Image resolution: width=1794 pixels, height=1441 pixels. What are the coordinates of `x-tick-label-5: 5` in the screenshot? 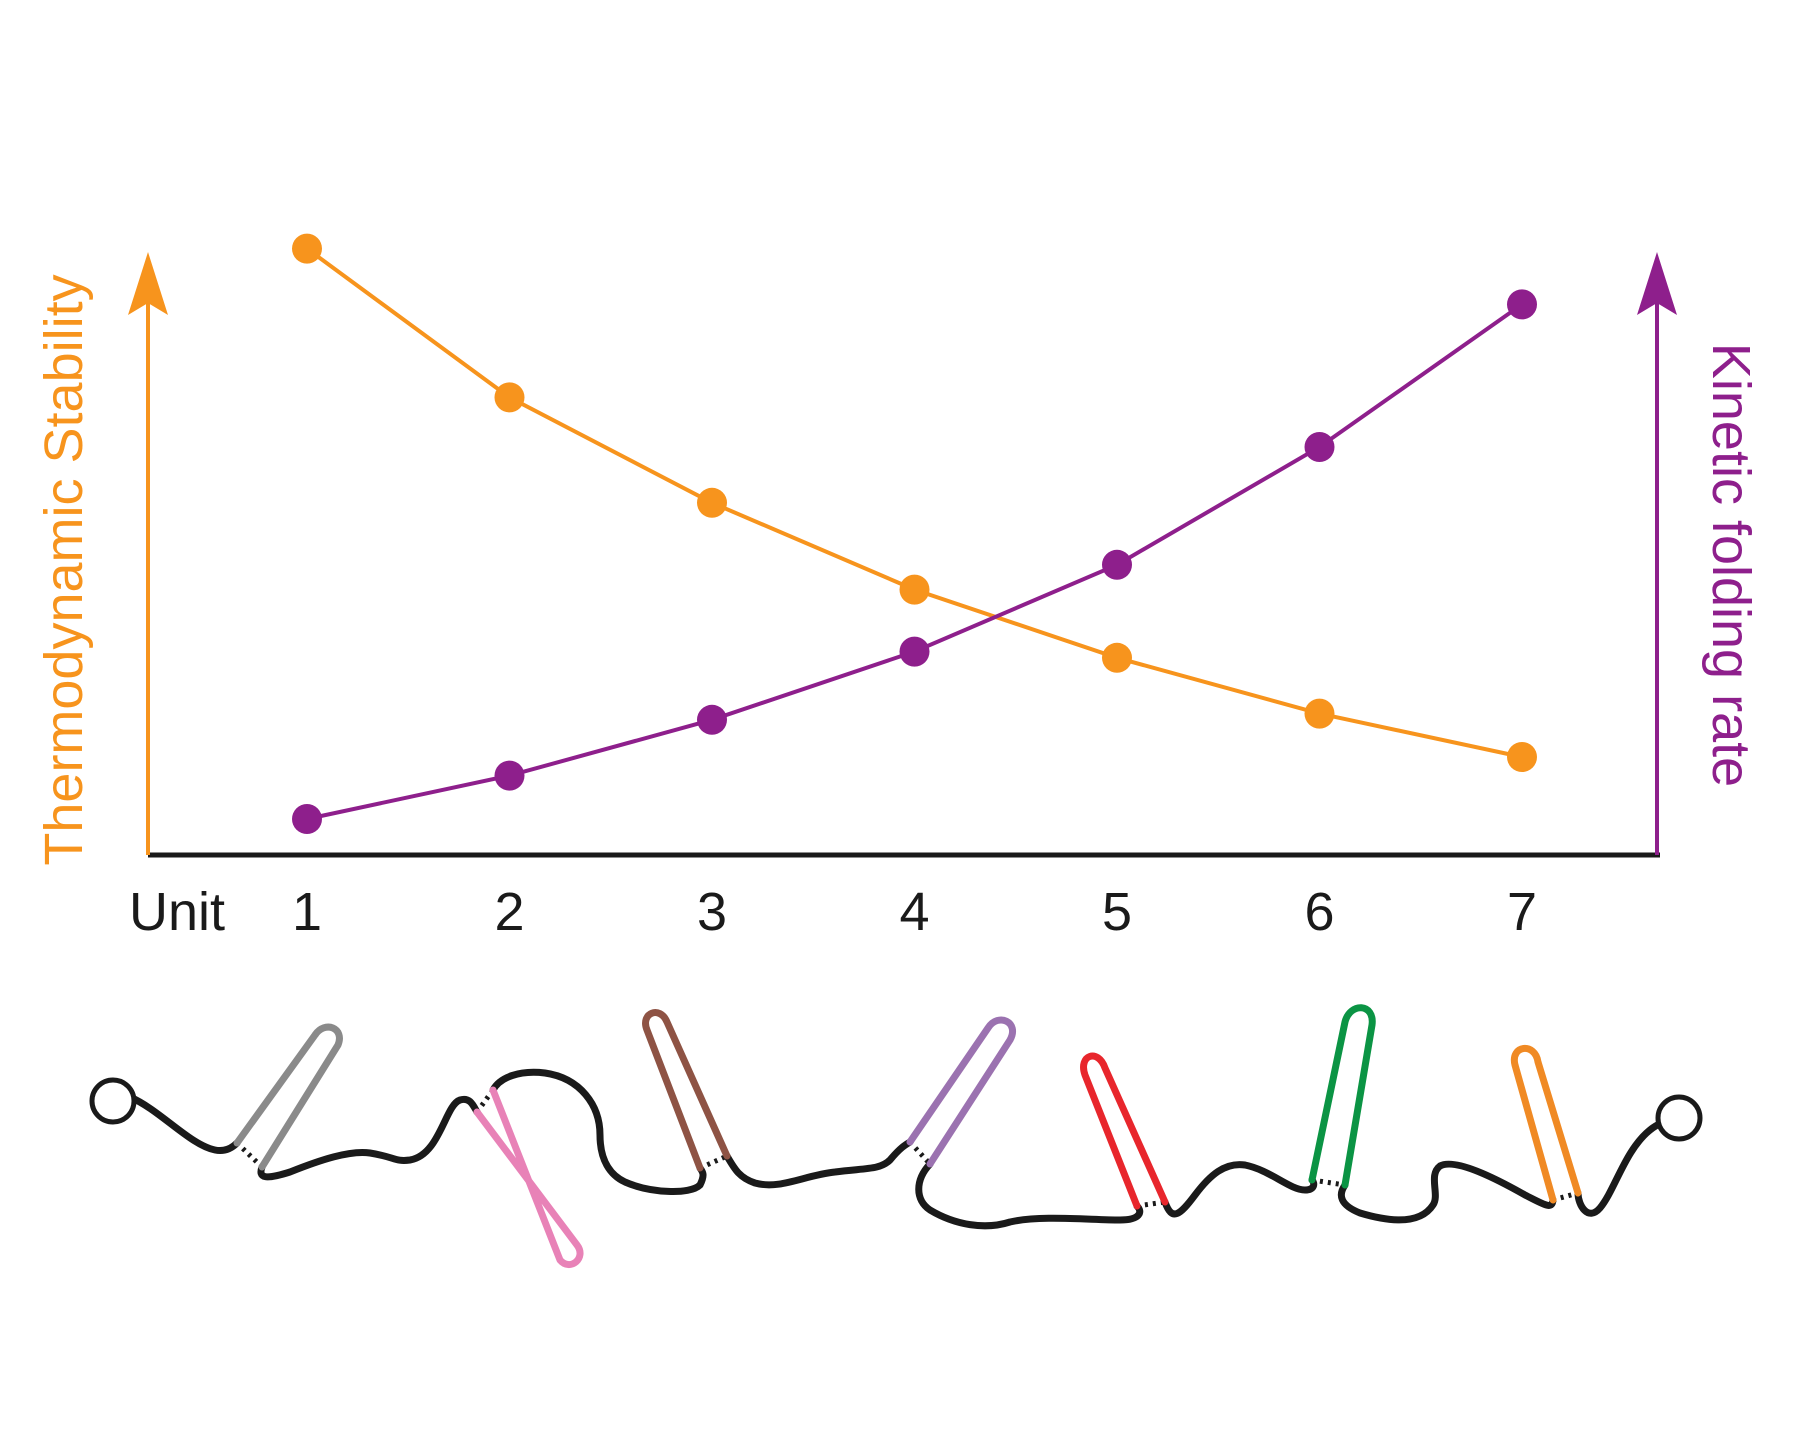 It's located at (1117, 912).